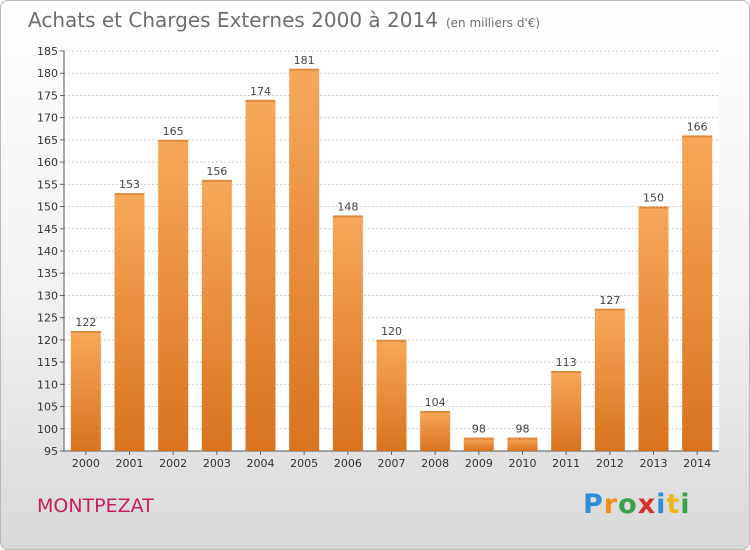 The image size is (750, 550). What do you see at coordinates (51, 451) in the screenshot?
I see `y-tick-label: 95` at bounding box center [51, 451].